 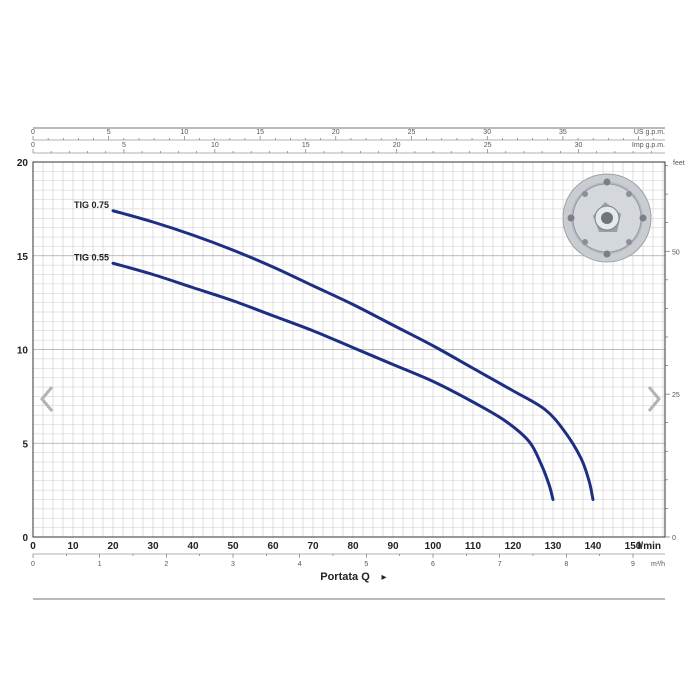 What do you see at coordinates (679, 163) in the screenshot?
I see `right-axis-unit: feet` at bounding box center [679, 163].